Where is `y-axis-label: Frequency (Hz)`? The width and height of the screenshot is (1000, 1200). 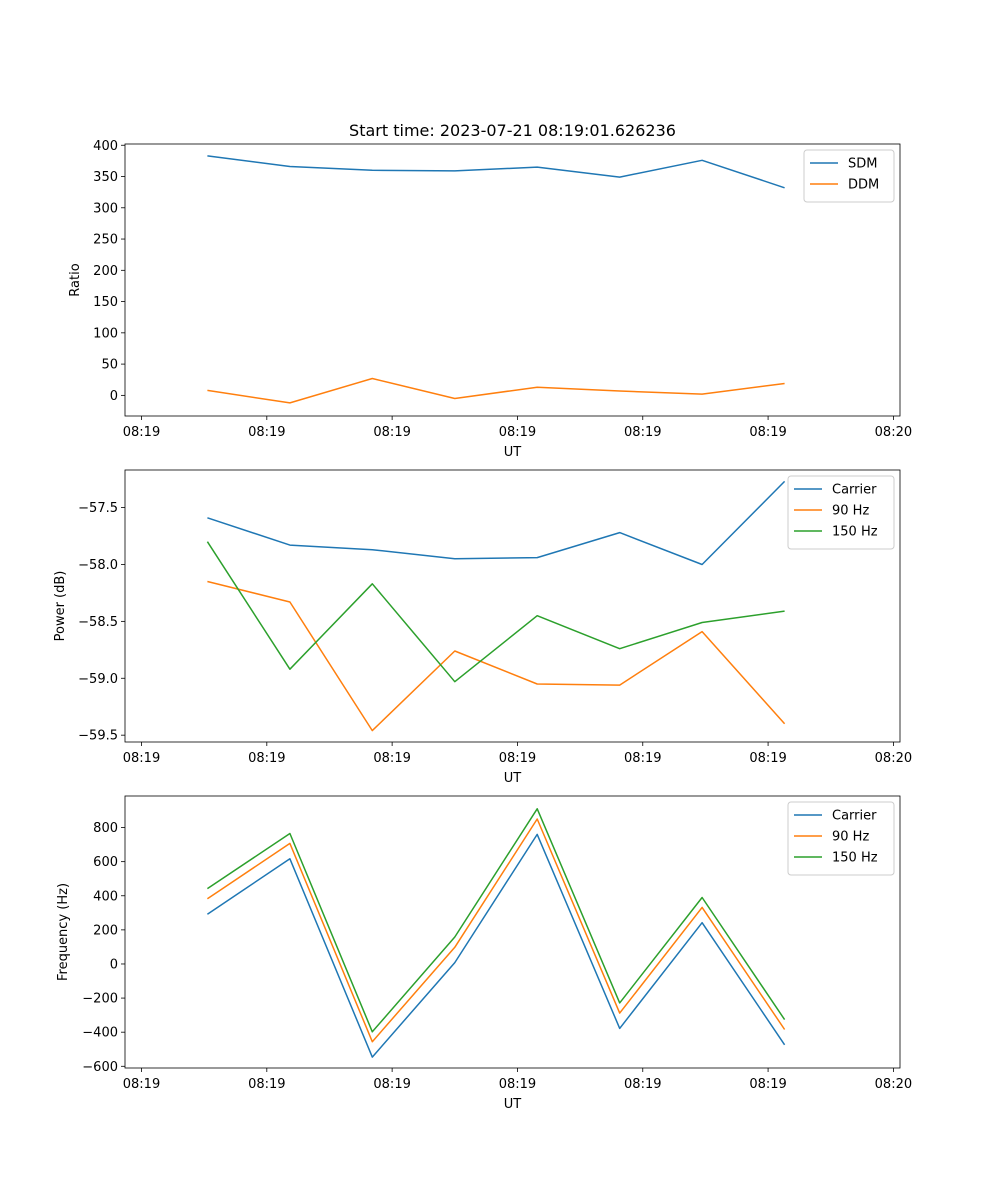
y-axis-label: Frequency (Hz) is located at coordinates (63, 932).